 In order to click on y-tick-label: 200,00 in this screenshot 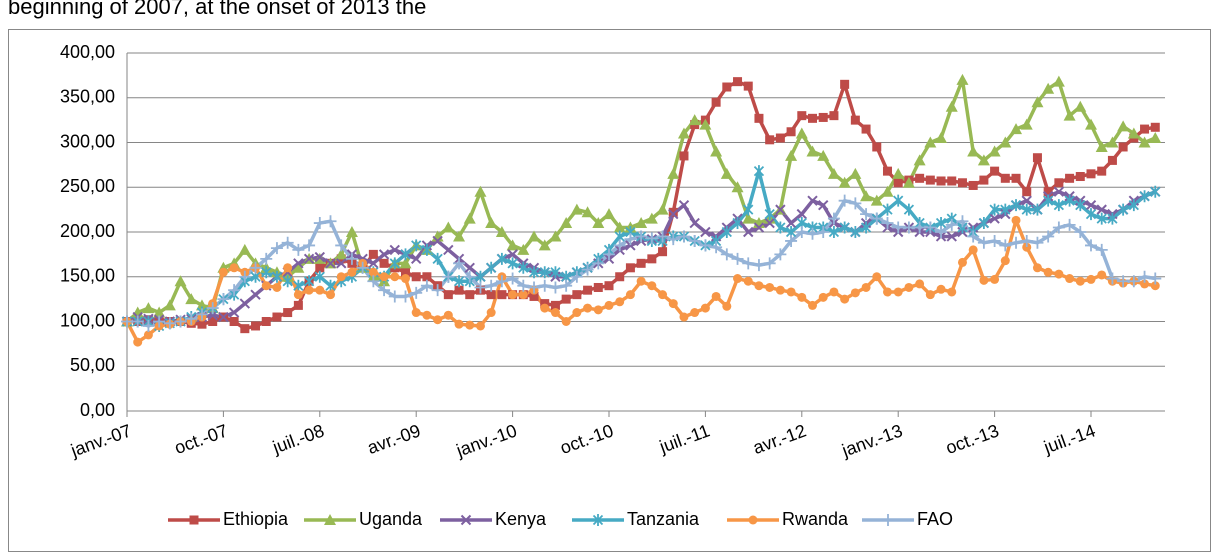, I will do `click(87, 231)`.